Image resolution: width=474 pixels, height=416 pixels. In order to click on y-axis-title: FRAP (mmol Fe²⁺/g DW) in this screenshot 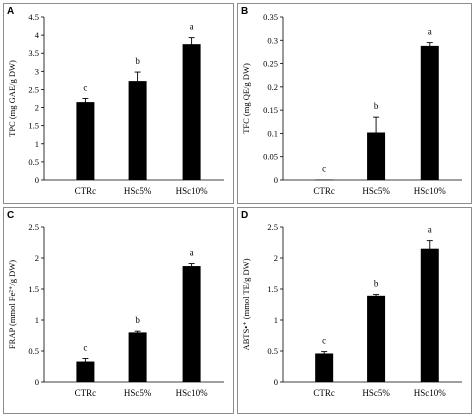, I will do `click(12, 304)`.